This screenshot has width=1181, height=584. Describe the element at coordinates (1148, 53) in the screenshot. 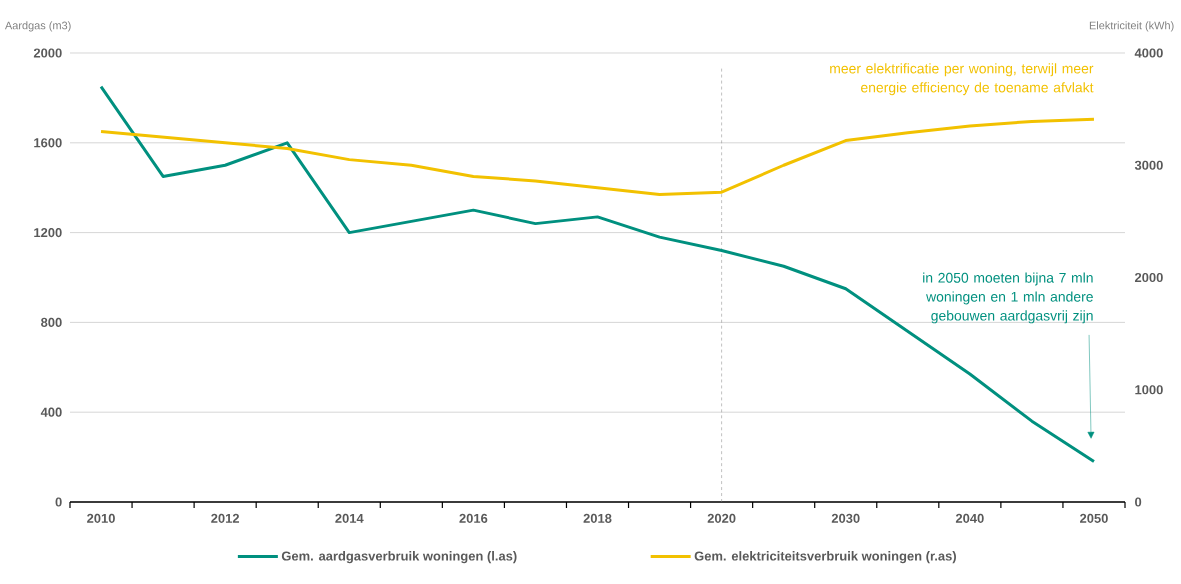

I see `y2-tick-label: 4000` at that location.